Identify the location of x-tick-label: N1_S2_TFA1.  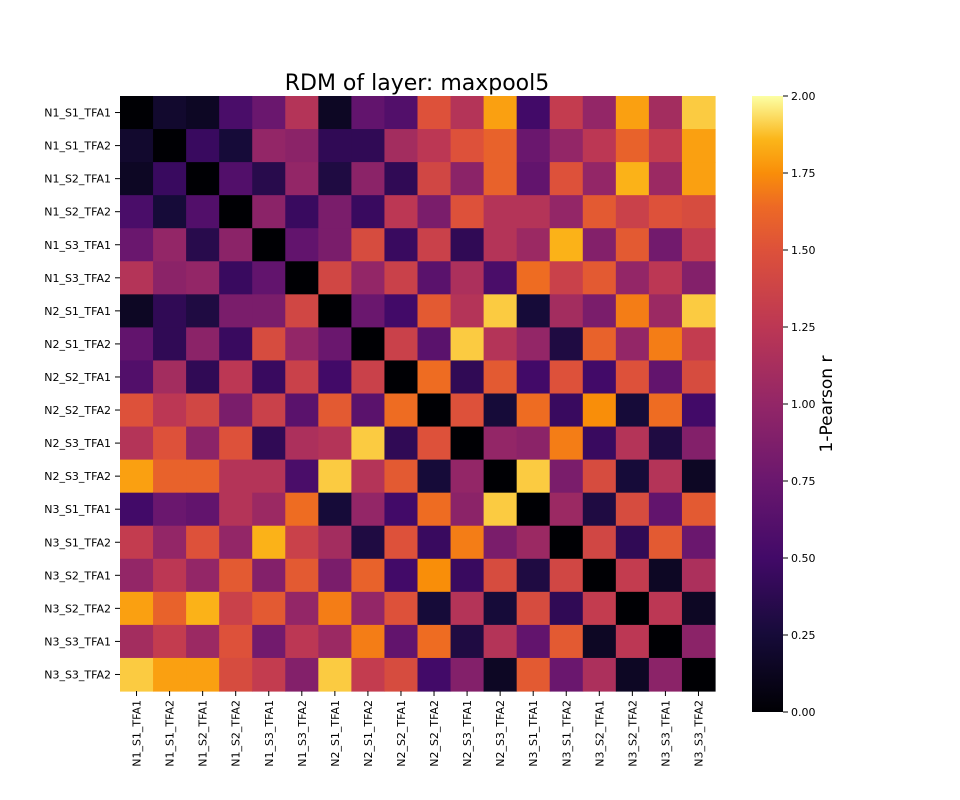
(203, 733).